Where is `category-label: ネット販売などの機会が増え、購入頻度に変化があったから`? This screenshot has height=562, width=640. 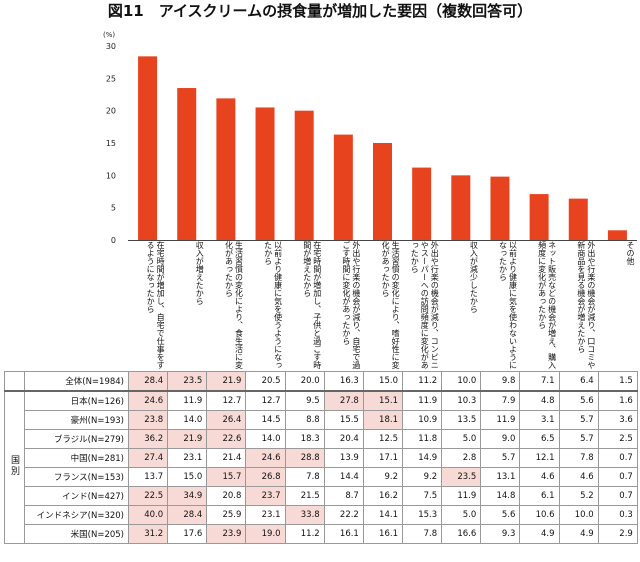 category-label: ネット販売などの機会が増え、購入頻度に変化があったから is located at coordinates (547, 305).